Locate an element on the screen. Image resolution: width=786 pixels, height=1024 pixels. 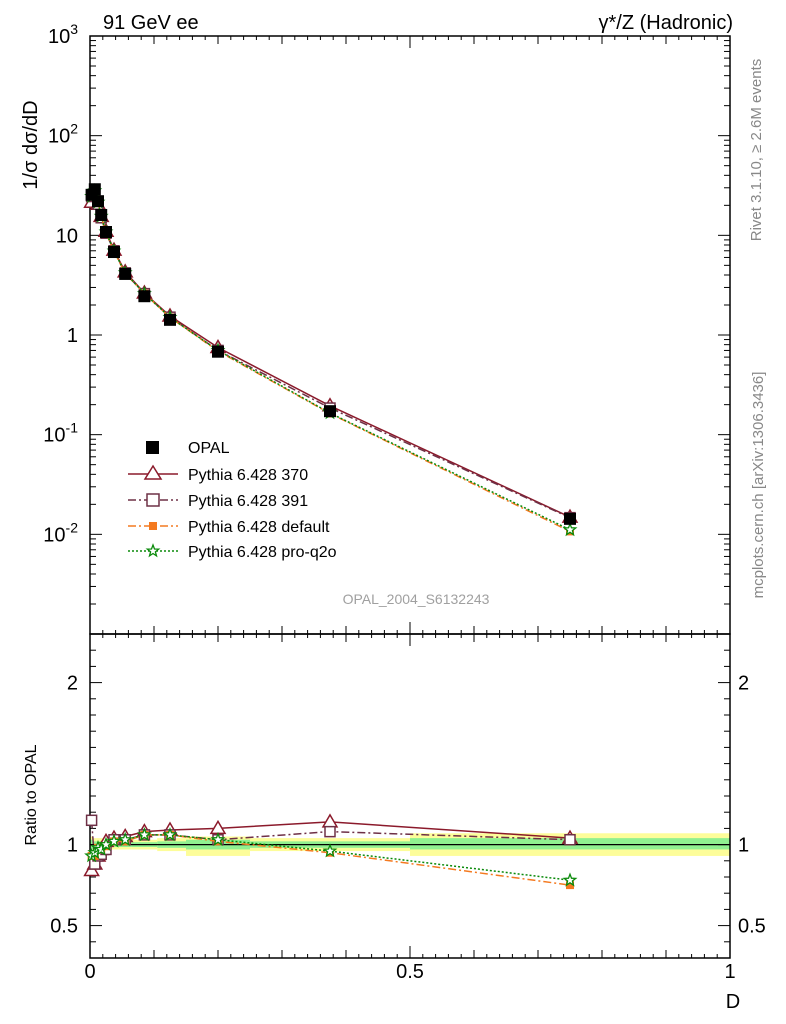
x-tick-label: 0 is located at coordinates (89, 972).